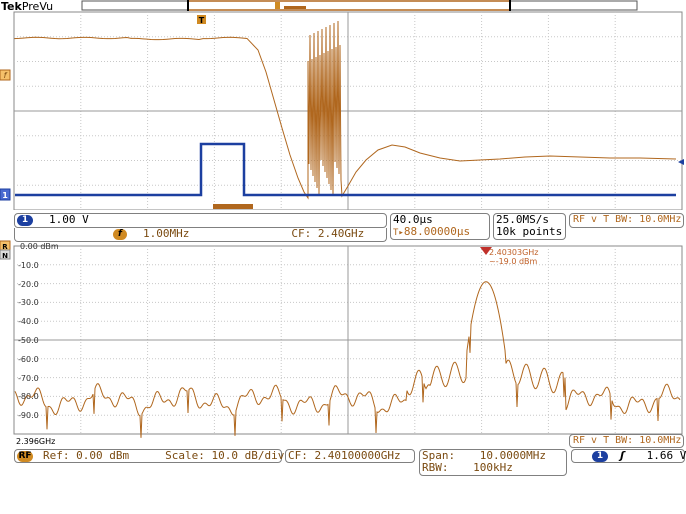 This screenshot has width=686, height=514. I want to click on span-rbw-box: Span: 10.0000MHz RBW: 100kHz, so click(493, 462).